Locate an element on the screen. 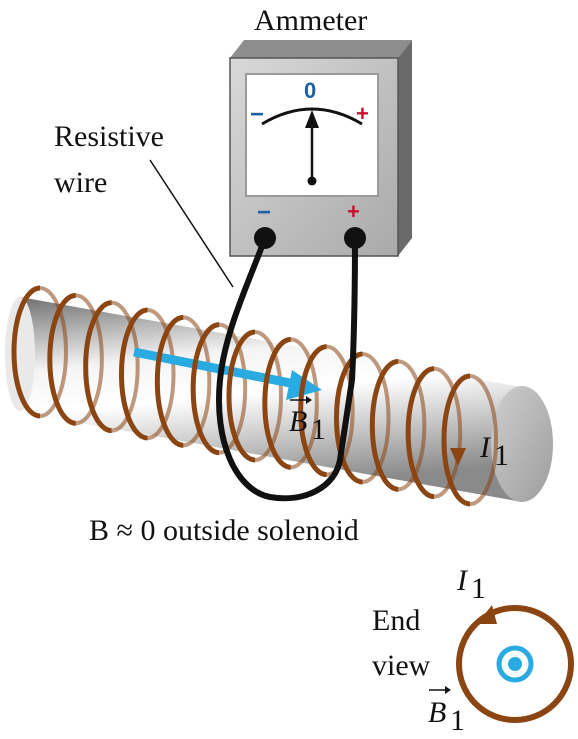 The height and width of the screenshot is (739, 578). end-view-coil is located at coordinates (515, 664).